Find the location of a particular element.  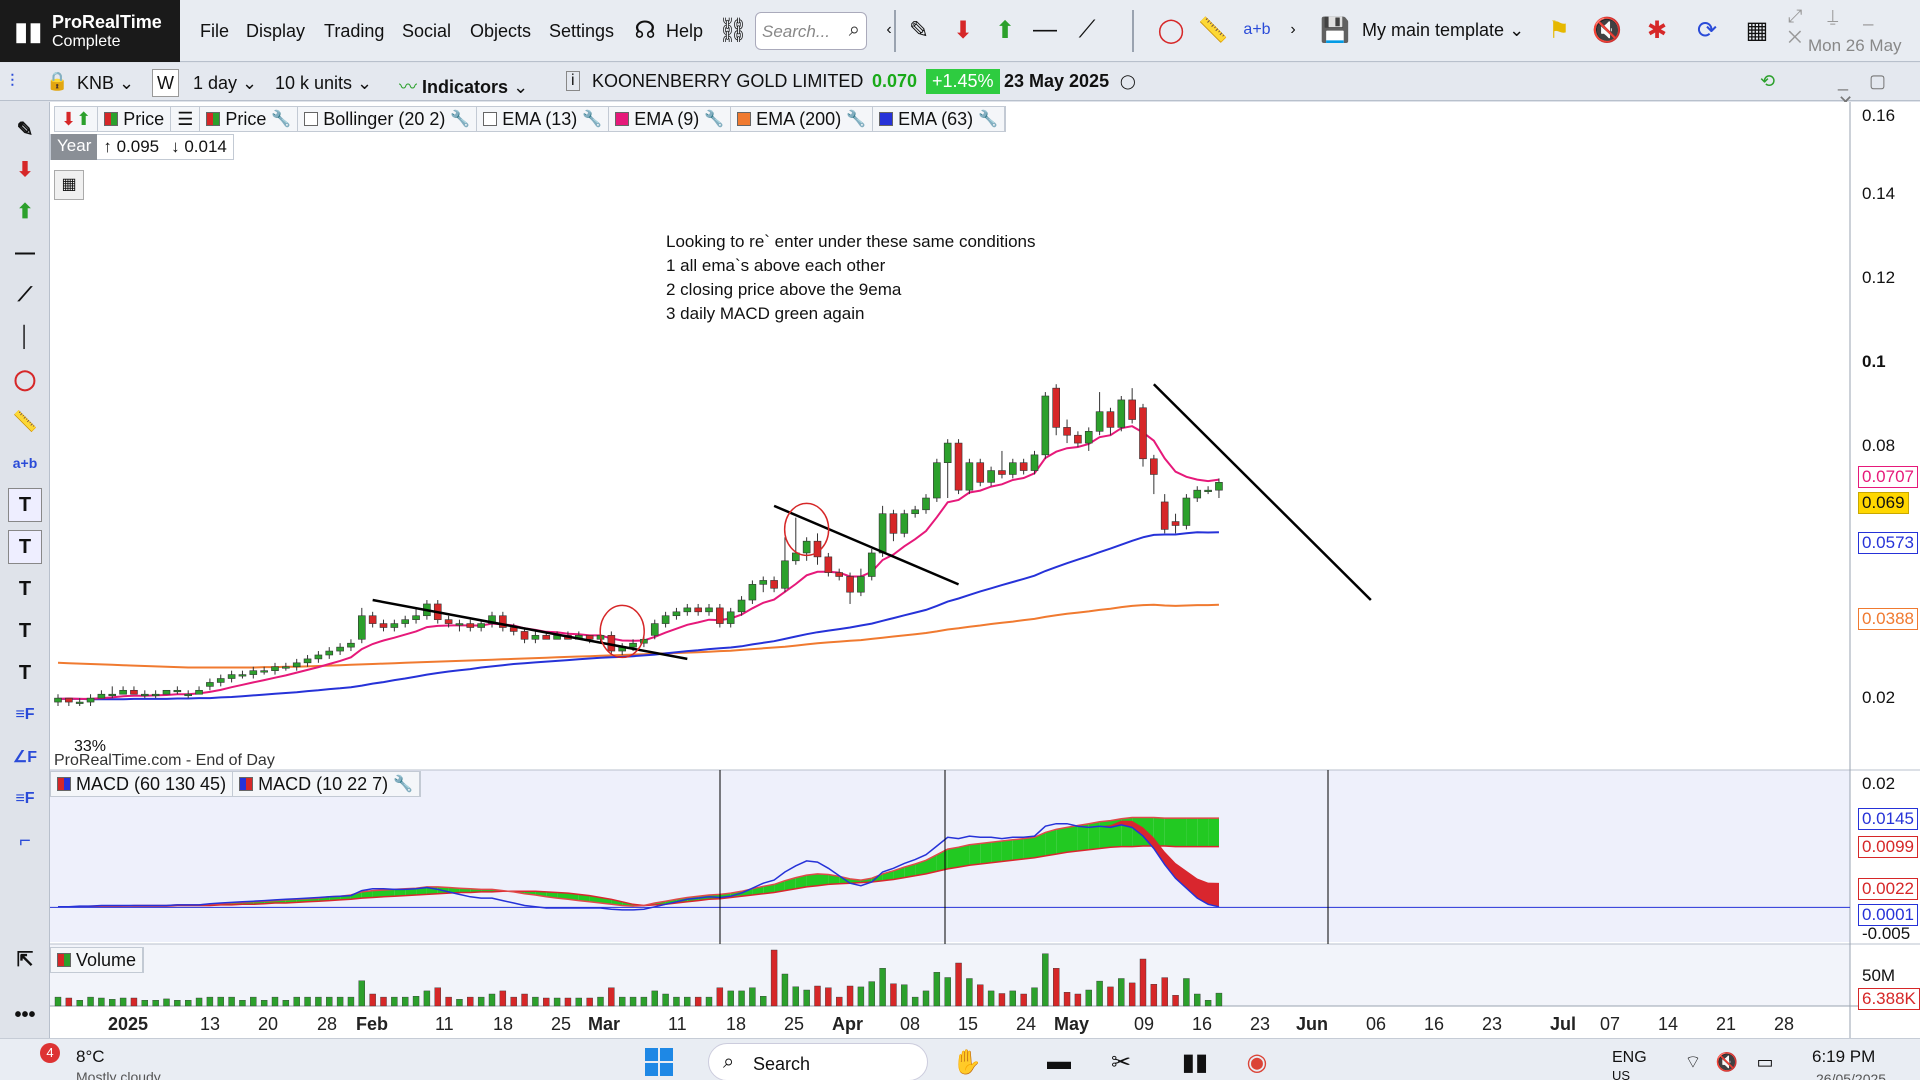

menu-settings: Settings is located at coordinates (582, 31).